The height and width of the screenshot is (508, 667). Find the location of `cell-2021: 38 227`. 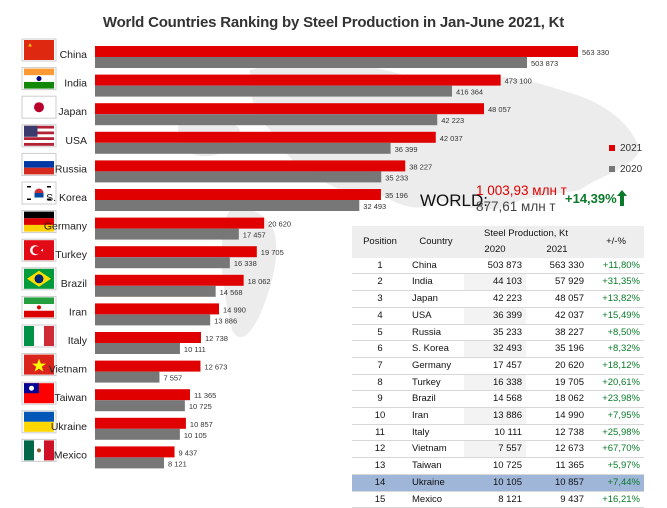

cell-2021: 38 227 is located at coordinates (557, 333).